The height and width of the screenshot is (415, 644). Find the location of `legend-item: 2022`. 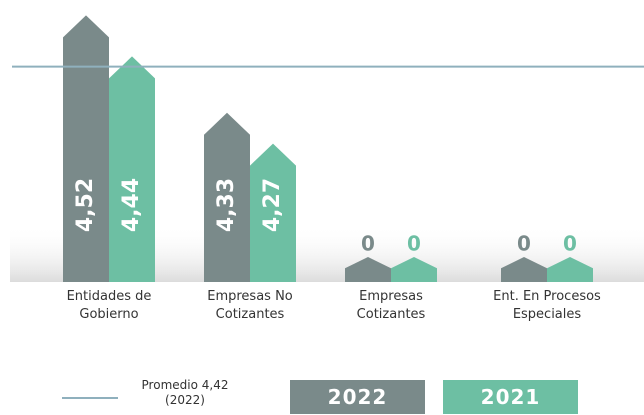

legend-item: 2022 is located at coordinates (357, 397).